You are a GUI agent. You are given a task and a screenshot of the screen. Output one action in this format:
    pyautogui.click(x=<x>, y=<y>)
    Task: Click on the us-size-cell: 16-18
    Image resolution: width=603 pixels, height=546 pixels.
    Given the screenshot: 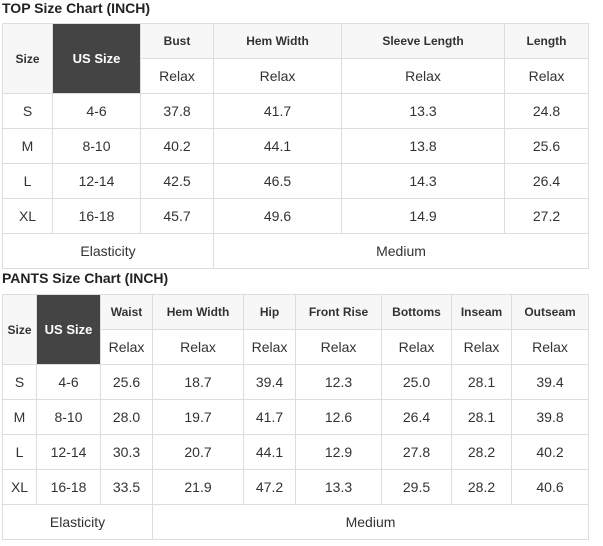 What is the action you would take?
    pyautogui.click(x=68, y=487)
    